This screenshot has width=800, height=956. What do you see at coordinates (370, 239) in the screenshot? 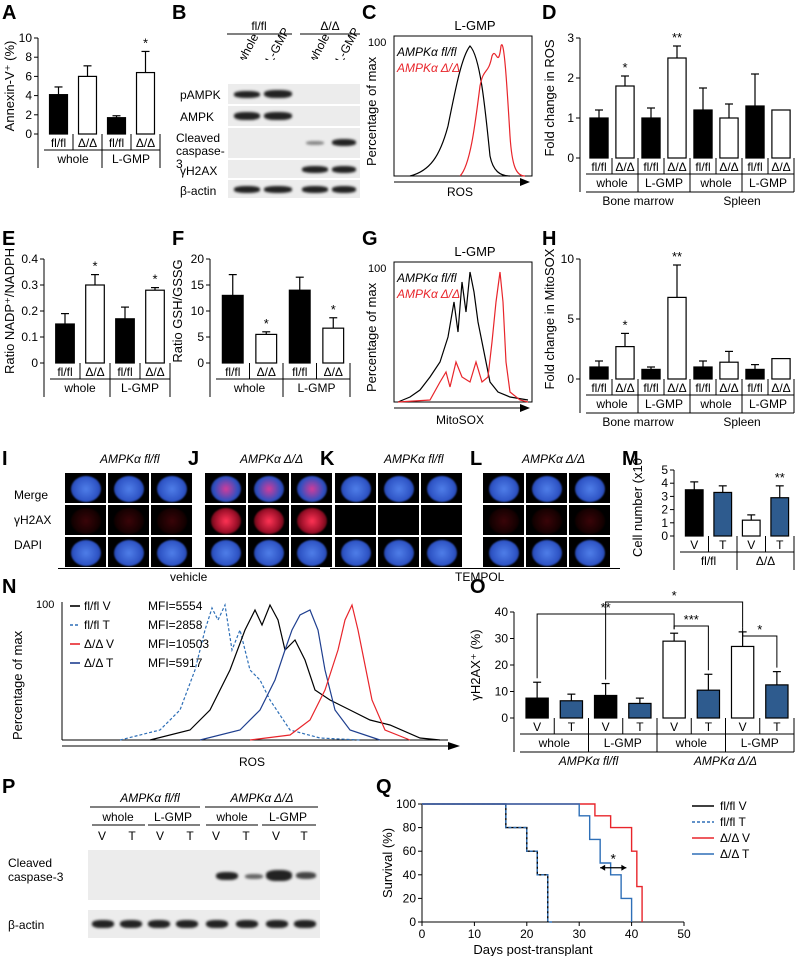
I see `panel-letter-g: G` at bounding box center [370, 239].